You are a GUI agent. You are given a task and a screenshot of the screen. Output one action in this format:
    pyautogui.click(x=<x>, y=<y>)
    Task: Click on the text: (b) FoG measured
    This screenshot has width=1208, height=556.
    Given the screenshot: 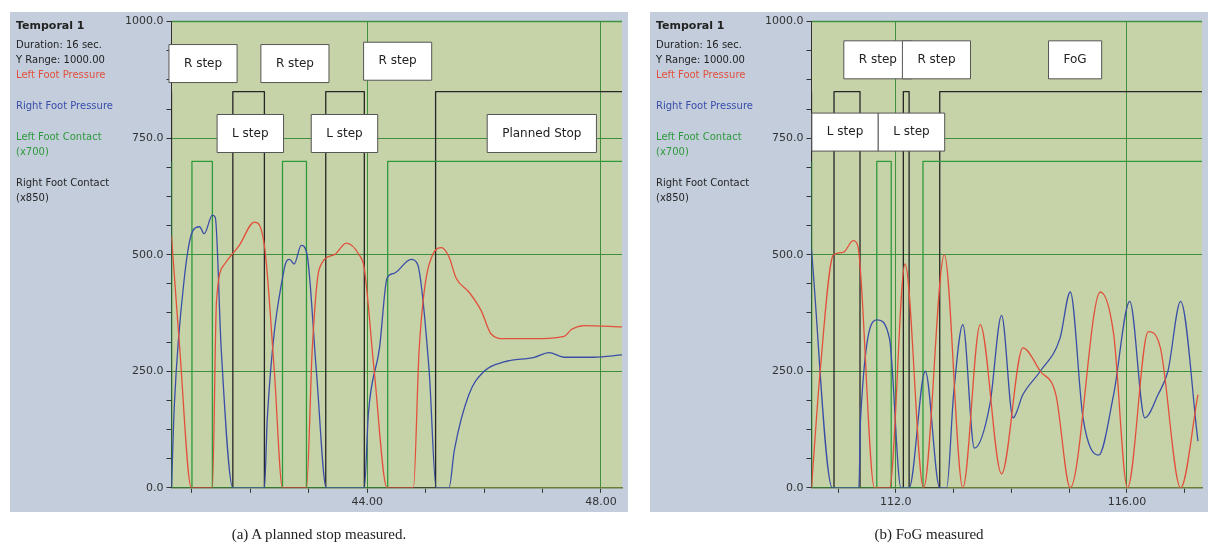 What is the action you would take?
    pyautogui.click(x=929, y=534)
    